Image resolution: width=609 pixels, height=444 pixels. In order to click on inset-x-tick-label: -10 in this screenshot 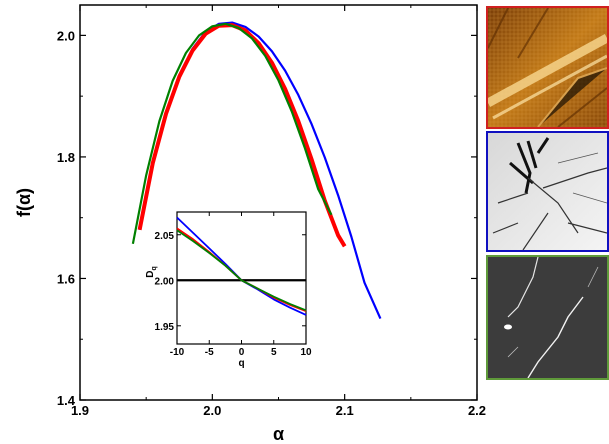, I will do `click(177, 352)`.